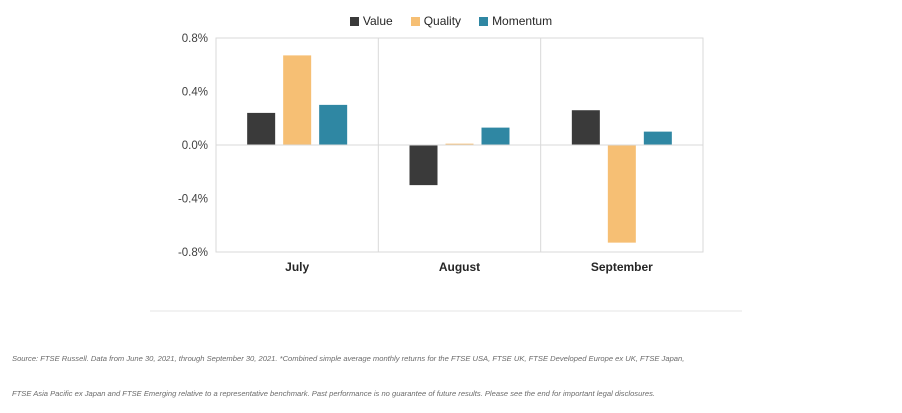 The image size is (902, 413). I want to click on y-tick-label: 0.8%, so click(195, 39).